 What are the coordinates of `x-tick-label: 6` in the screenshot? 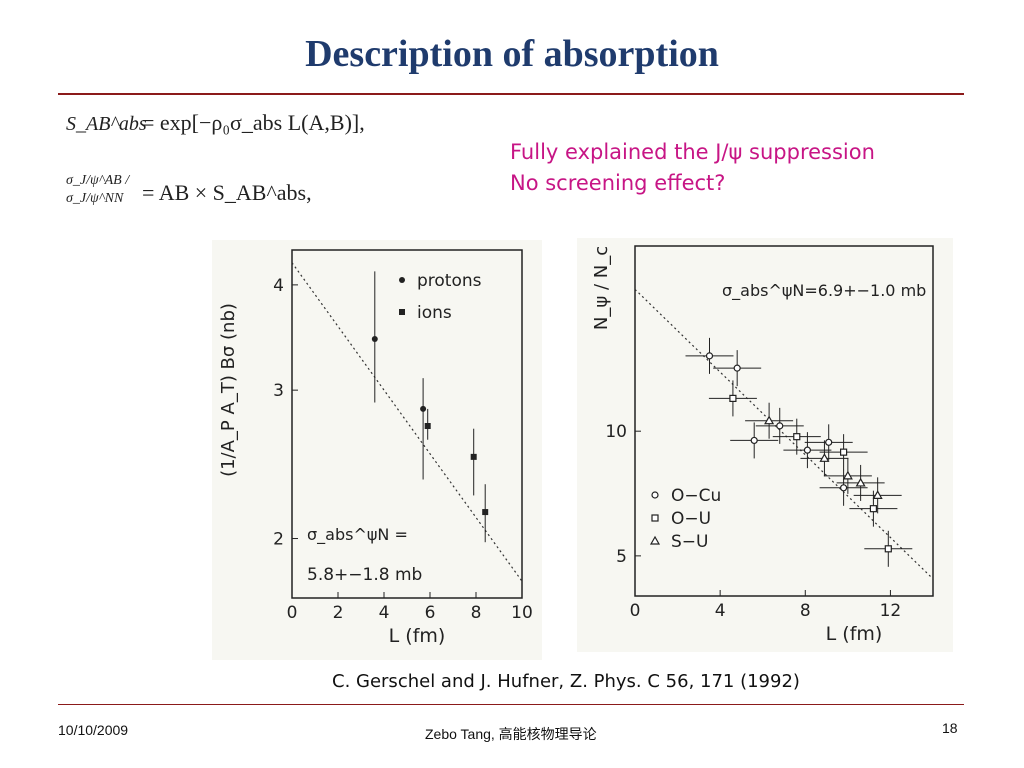 It's located at (430, 613).